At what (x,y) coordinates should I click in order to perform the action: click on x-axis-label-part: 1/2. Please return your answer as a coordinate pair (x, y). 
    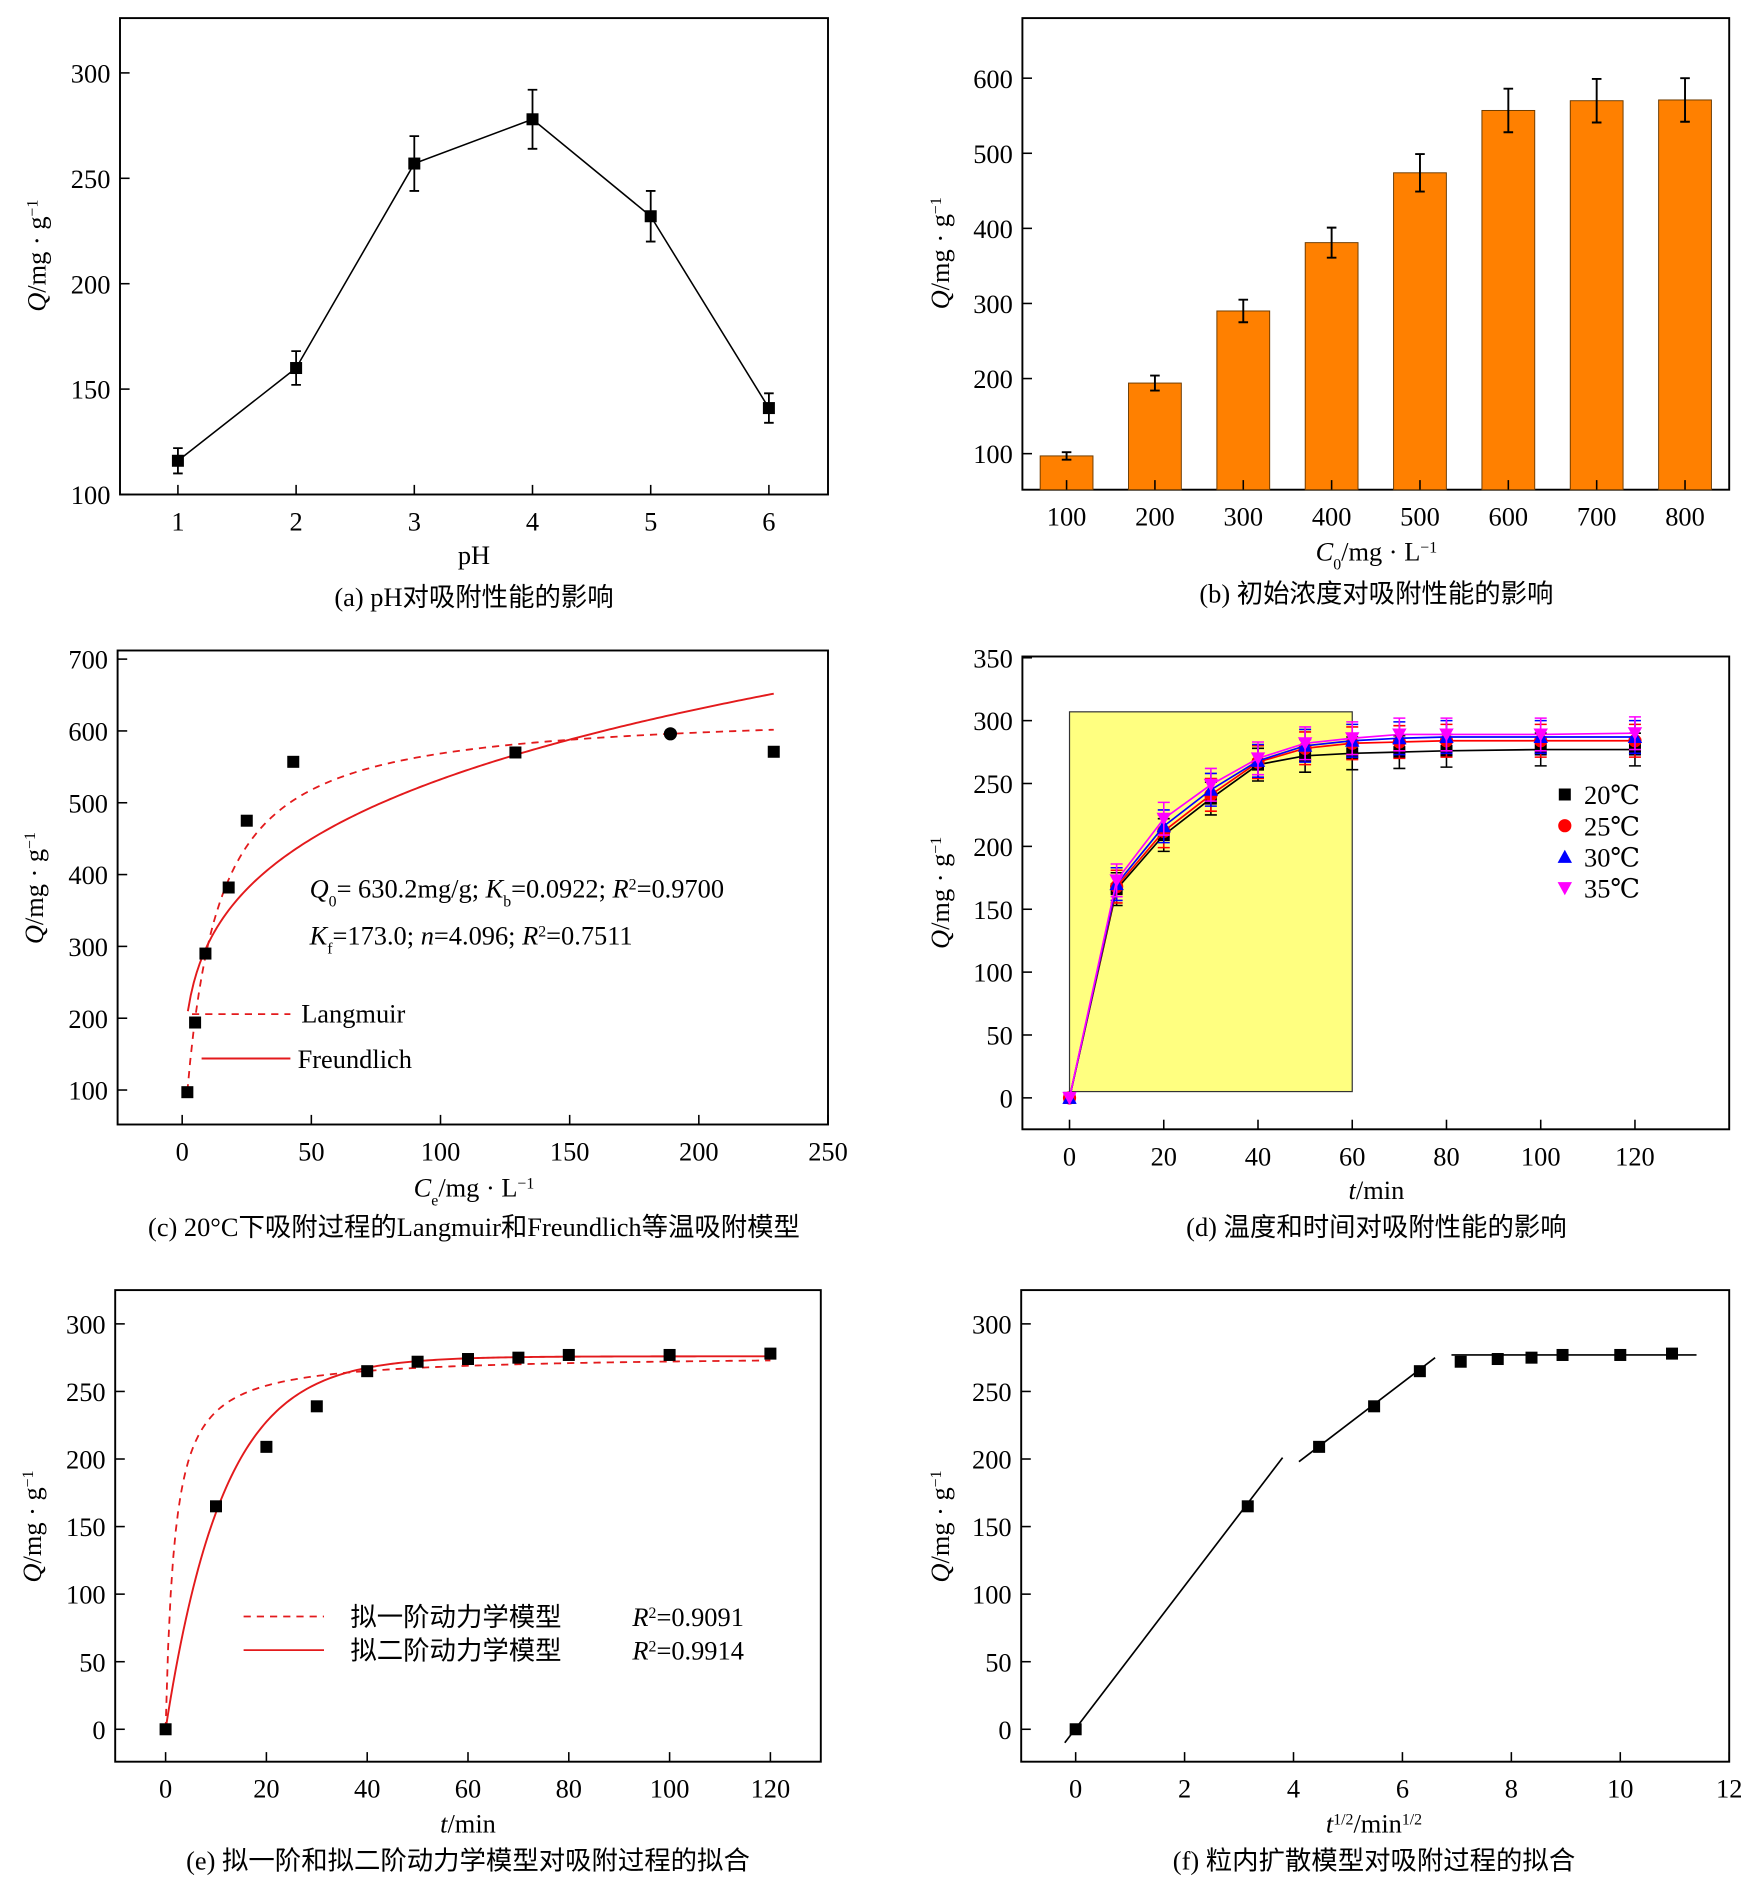
    Looking at the image, I should click on (1412, 1819).